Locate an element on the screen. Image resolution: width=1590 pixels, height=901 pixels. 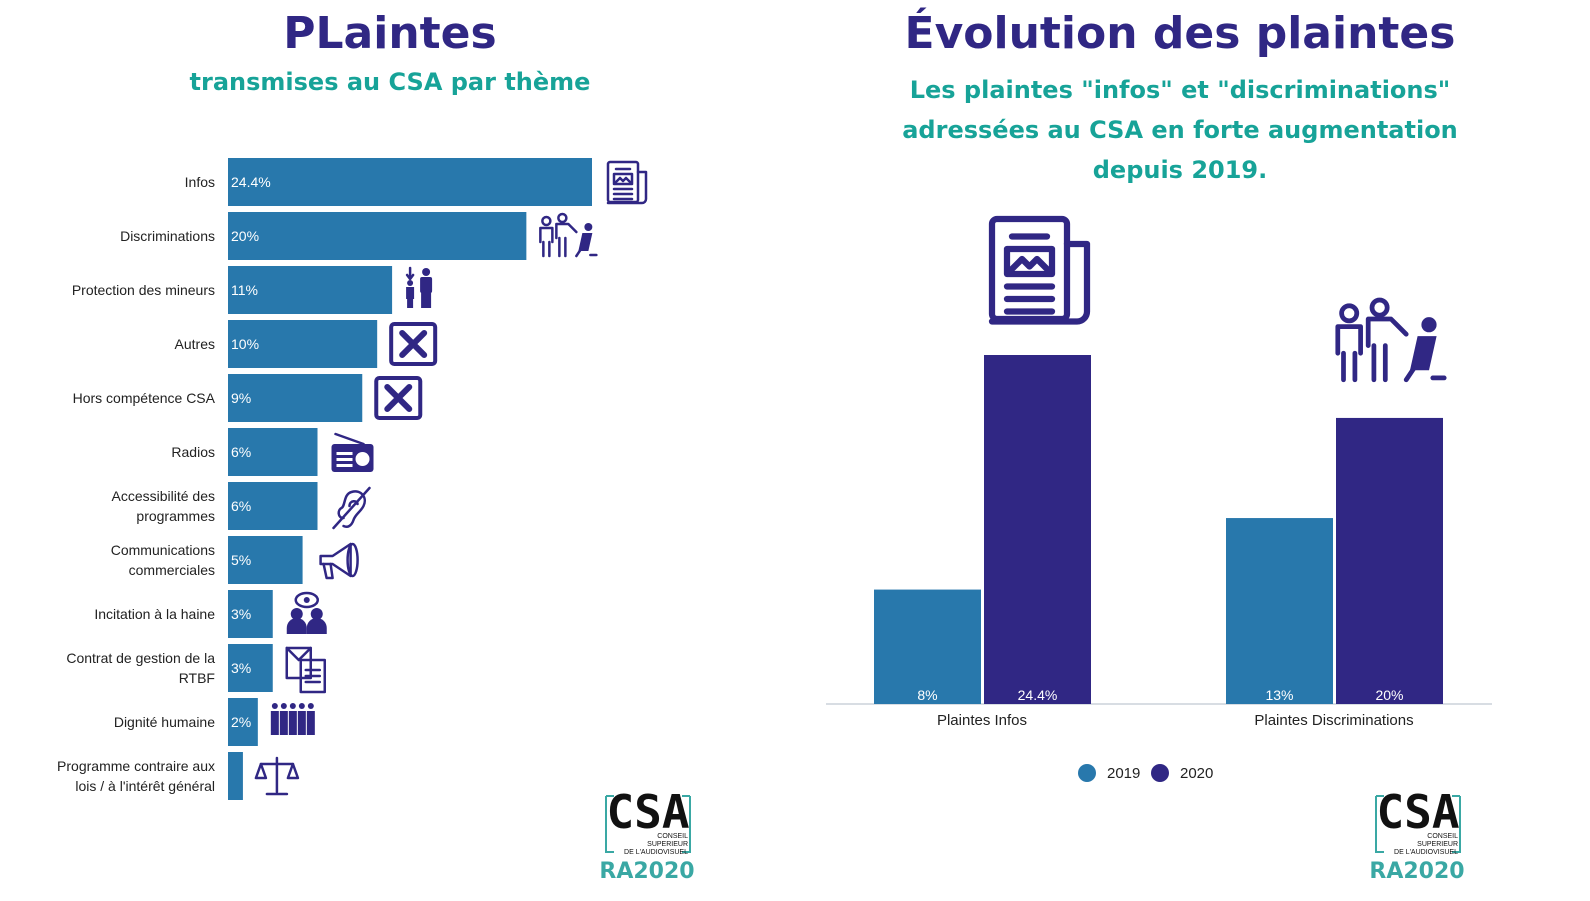
hearing-impaired-icon is located at coordinates (351, 508).